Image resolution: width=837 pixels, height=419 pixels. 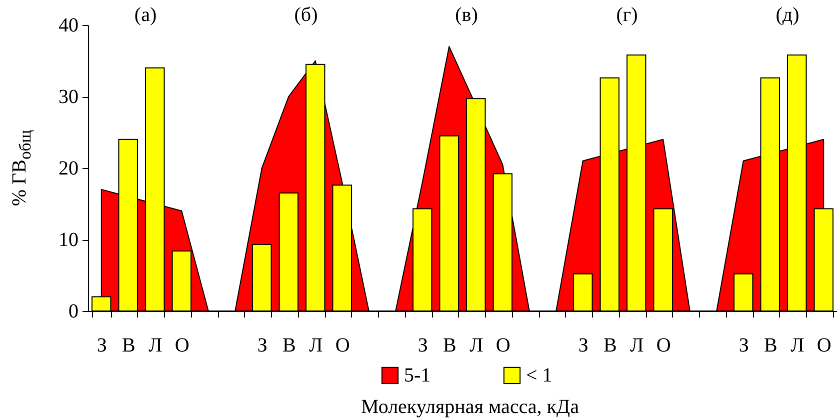 I want to click on annotation: (б), so click(x=306, y=15).